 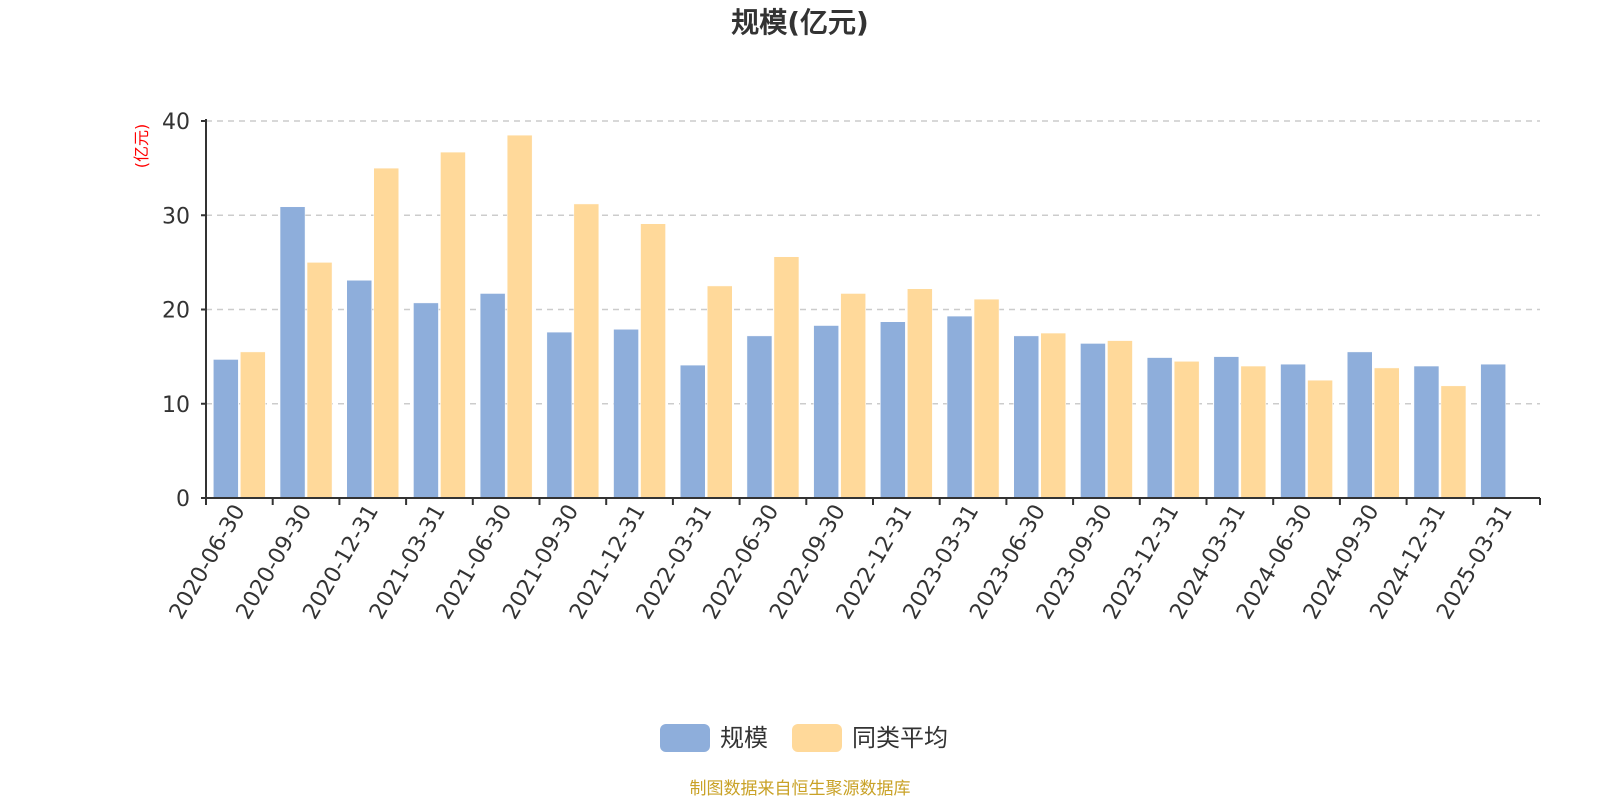 What do you see at coordinates (183, 499) in the screenshot?
I see `y-tick-label: 0` at bounding box center [183, 499].